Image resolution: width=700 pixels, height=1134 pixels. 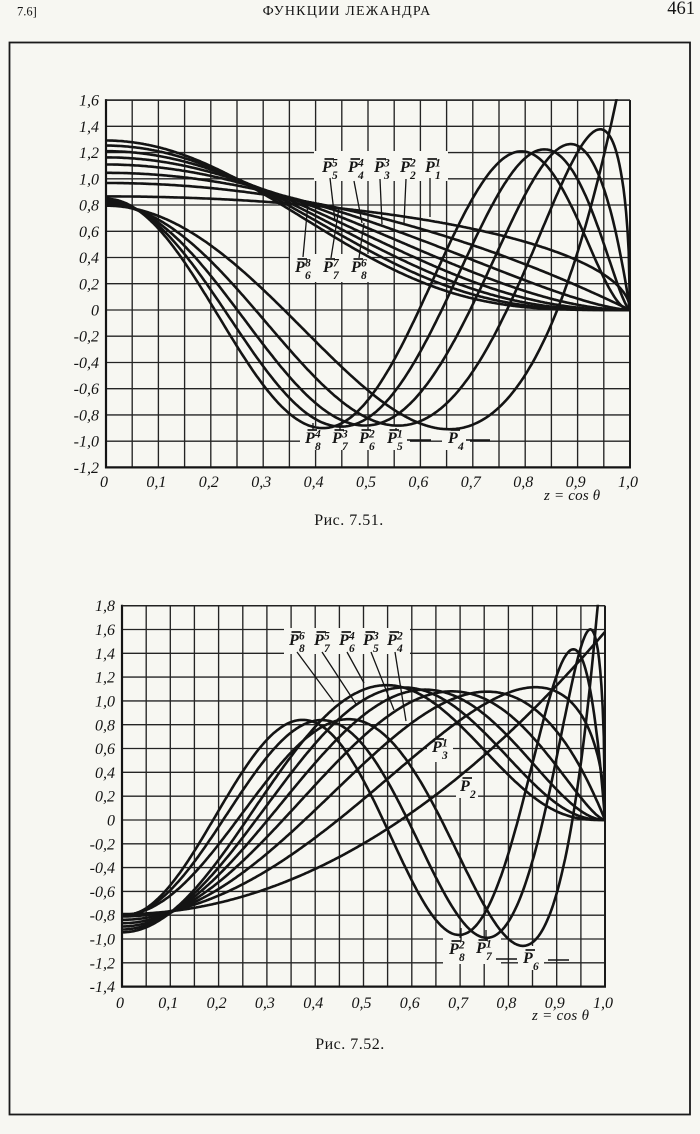 What do you see at coordinates (347, 11) in the screenshot?
I see `svg-text: ФУНКЦИИ ЛЕЖАНДРА` at bounding box center [347, 11].